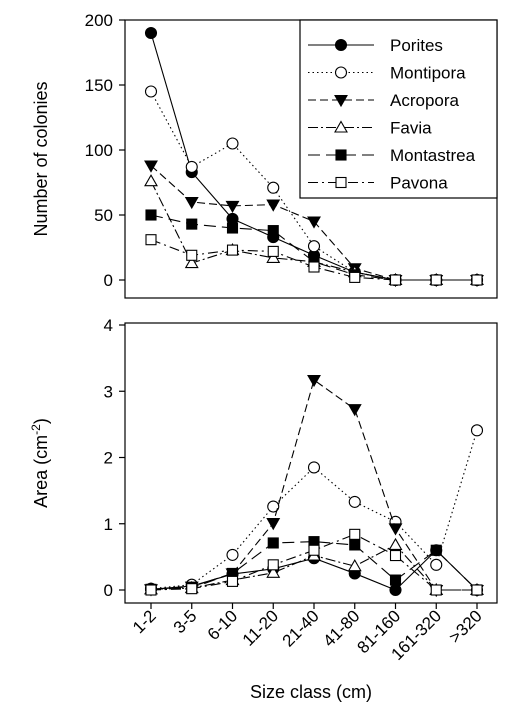  Describe the element at coordinates (108, 458) in the screenshot. I see `area-y-tick-label: 2` at that location.